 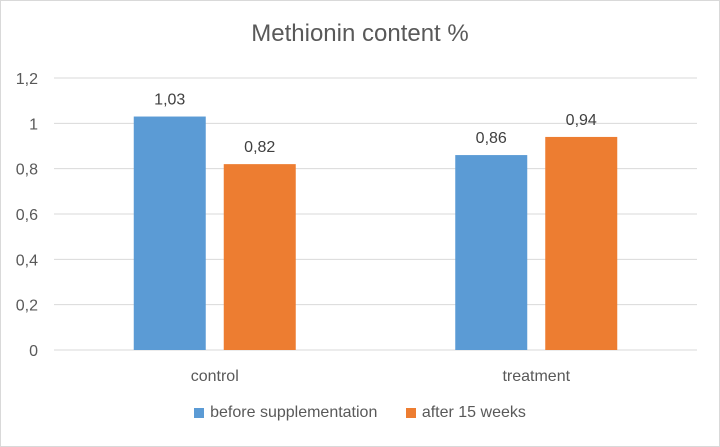 I want to click on legend-item-before: before supplementation, so click(x=285, y=413).